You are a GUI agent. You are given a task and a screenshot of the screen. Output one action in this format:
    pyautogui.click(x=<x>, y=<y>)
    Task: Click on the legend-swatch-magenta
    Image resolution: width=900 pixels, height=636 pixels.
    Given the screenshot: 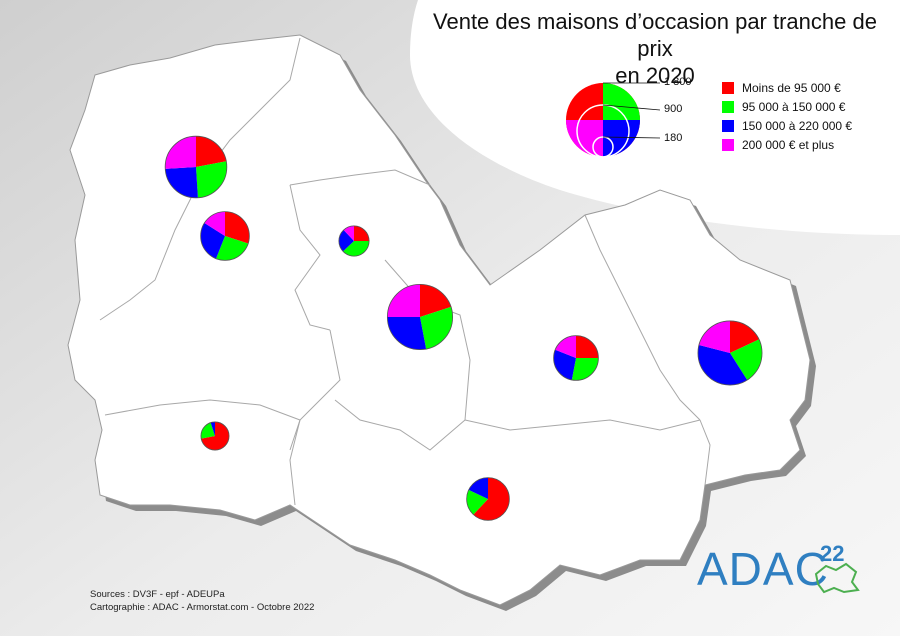 What is the action you would take?
    pyautogui.click(x=728, y=144)
    